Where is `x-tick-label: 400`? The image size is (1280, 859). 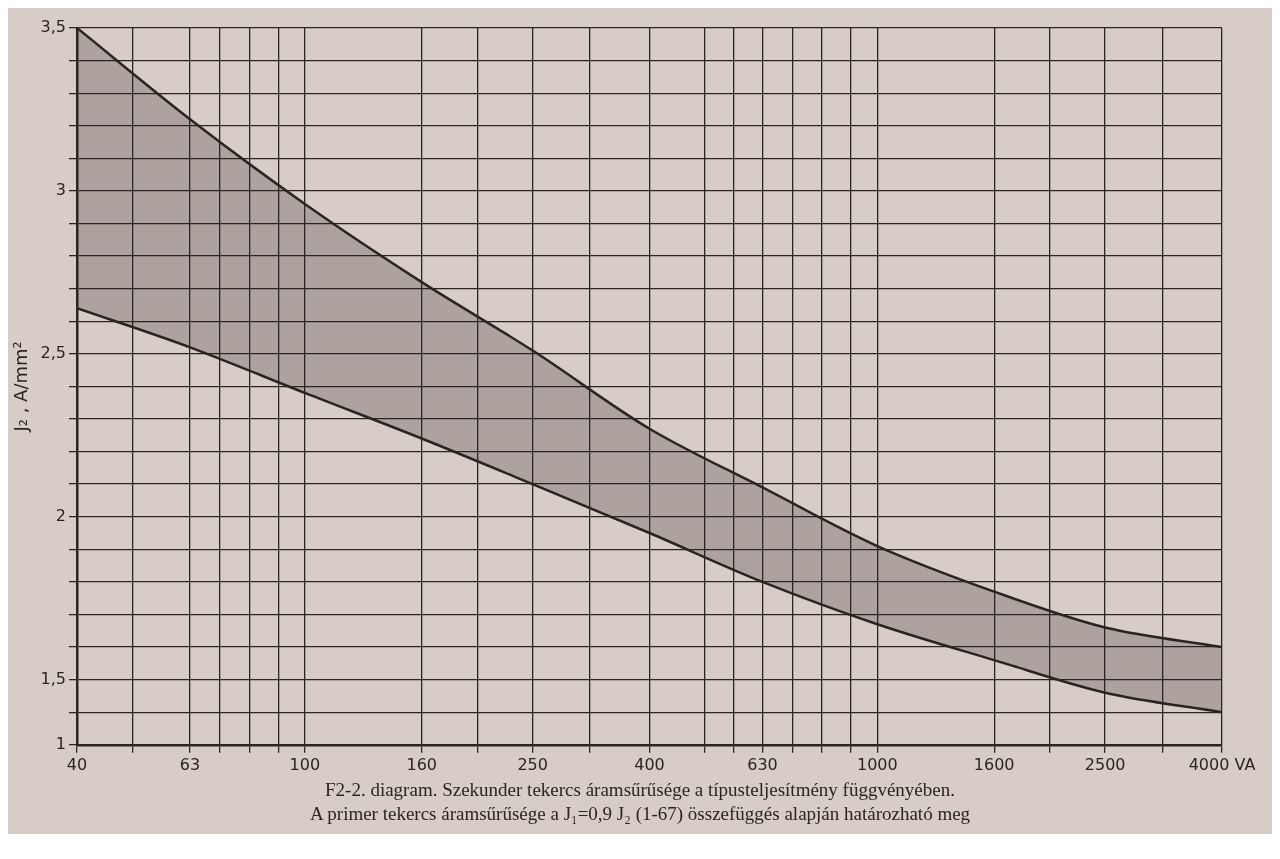
x-tick-label: 400 is located at coordinates (649, 764).